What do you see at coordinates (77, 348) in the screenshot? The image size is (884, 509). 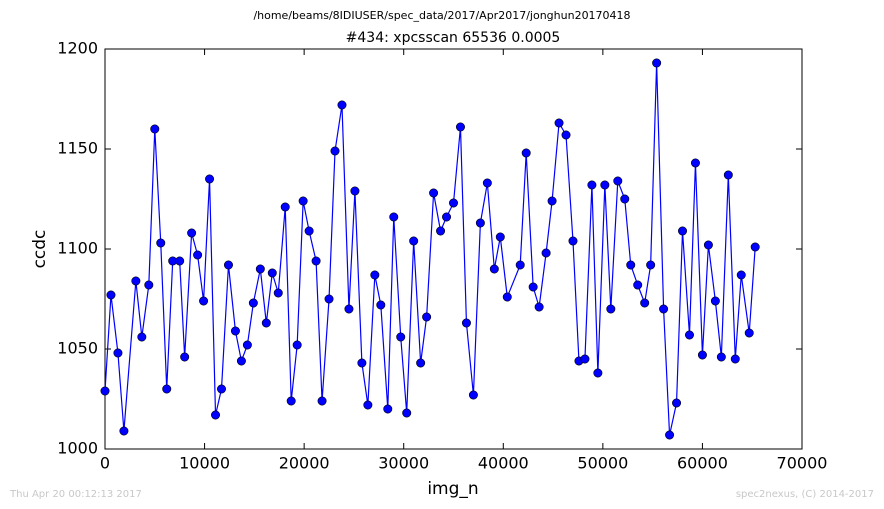 I see `y-tick-label: 1050` at bounding box center [77, 348].